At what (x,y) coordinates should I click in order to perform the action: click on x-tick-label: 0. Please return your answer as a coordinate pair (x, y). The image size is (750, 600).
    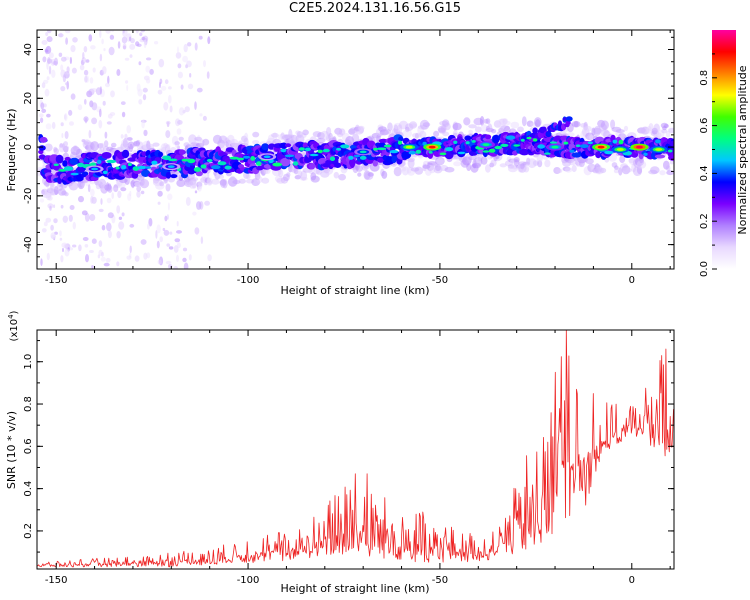
    Looking at the image, I should click on (632, 280).